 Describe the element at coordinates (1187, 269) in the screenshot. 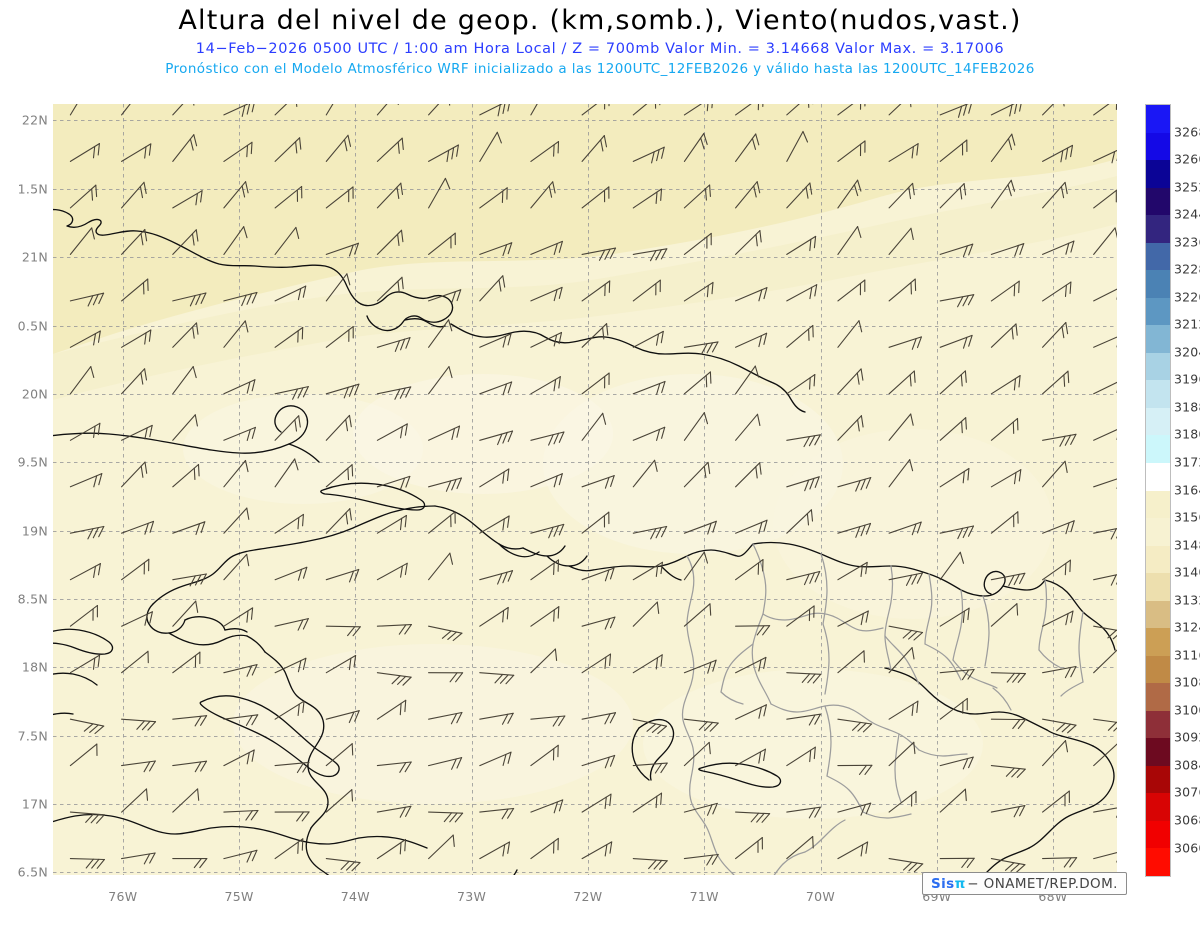

I see `colorbar-tick-label: 3228` at that location.